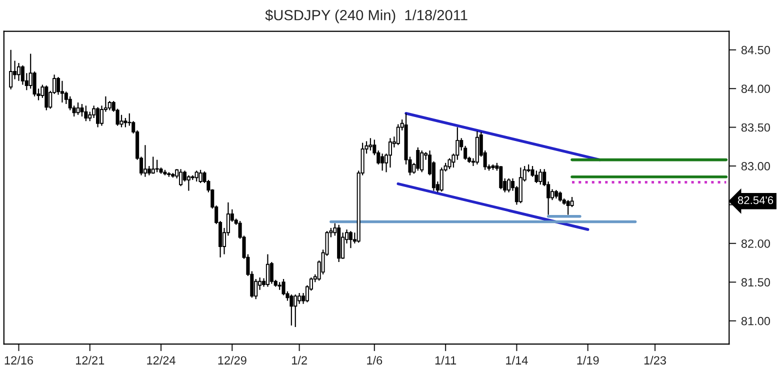  I want to click on x-tick-label: 1/6, so click(374, 360).